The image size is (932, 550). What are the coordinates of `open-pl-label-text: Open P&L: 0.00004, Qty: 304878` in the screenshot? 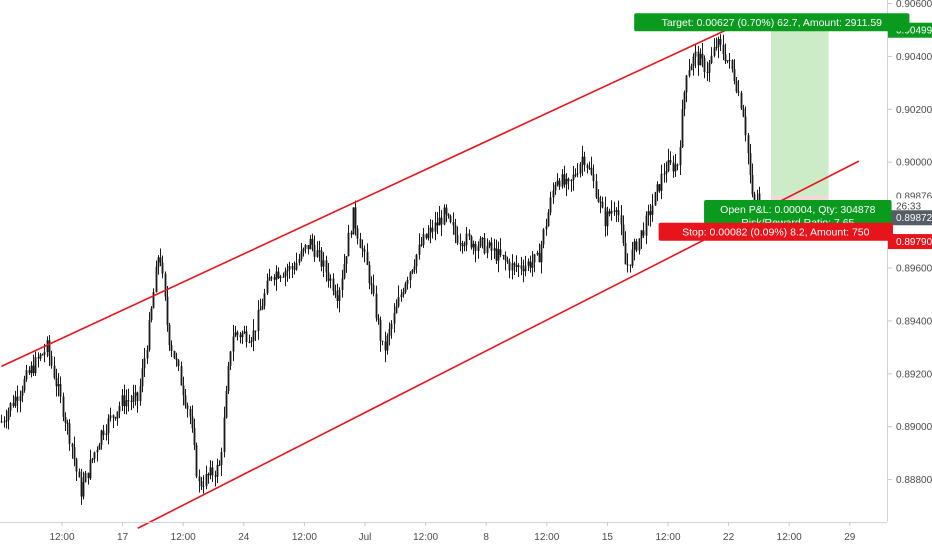 It's located at (797, 210).